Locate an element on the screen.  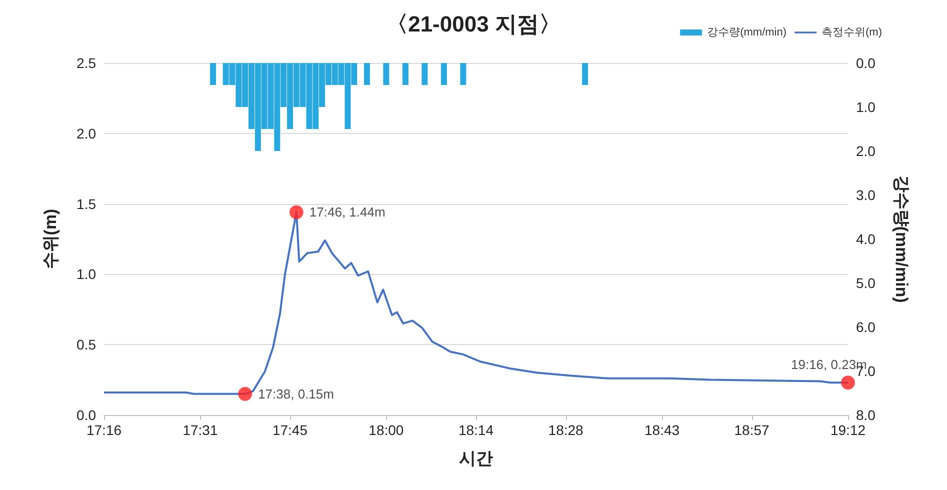
y2-axis-title: 강수량(mm/min) is located at coordinates (901, 239).